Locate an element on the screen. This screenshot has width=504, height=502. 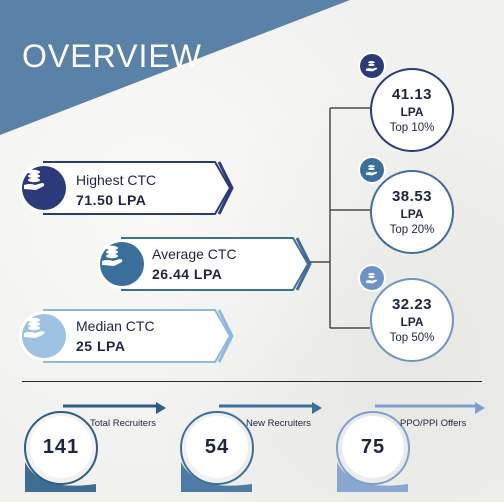
percentile-value: 41.13 is located at coordinates (412, 94).